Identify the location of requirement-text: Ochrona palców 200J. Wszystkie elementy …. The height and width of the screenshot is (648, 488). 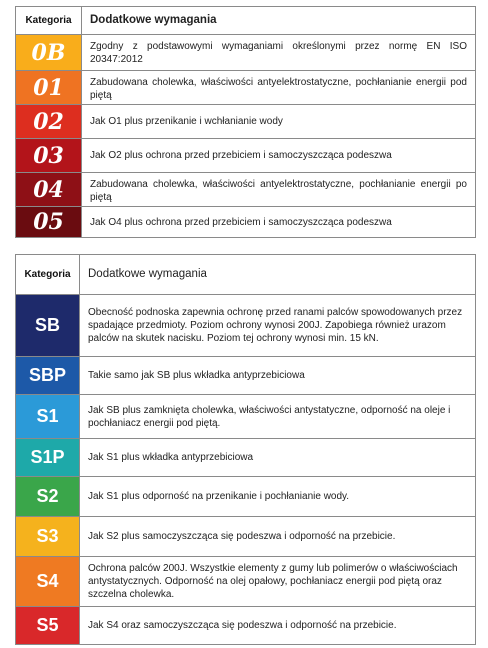
(273, 581).